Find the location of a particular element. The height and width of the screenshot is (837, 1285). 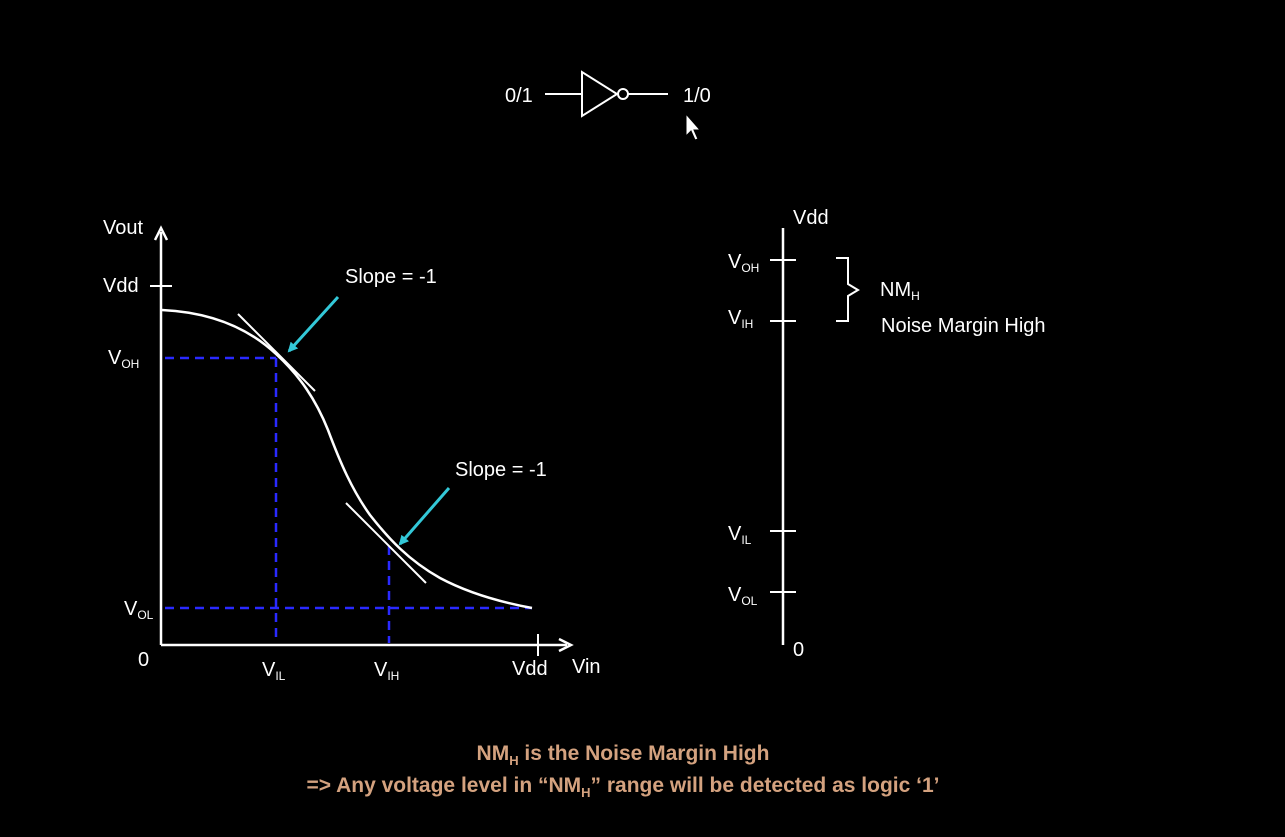

inverter-bubble is located at coordinates (623, 94).